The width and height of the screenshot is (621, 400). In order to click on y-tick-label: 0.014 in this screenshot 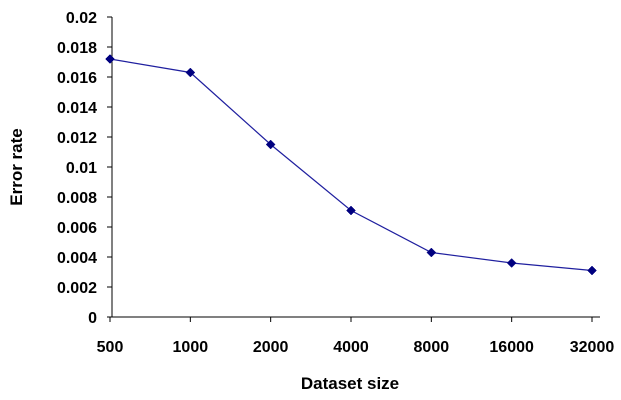, I will do `click(77, 108)`.